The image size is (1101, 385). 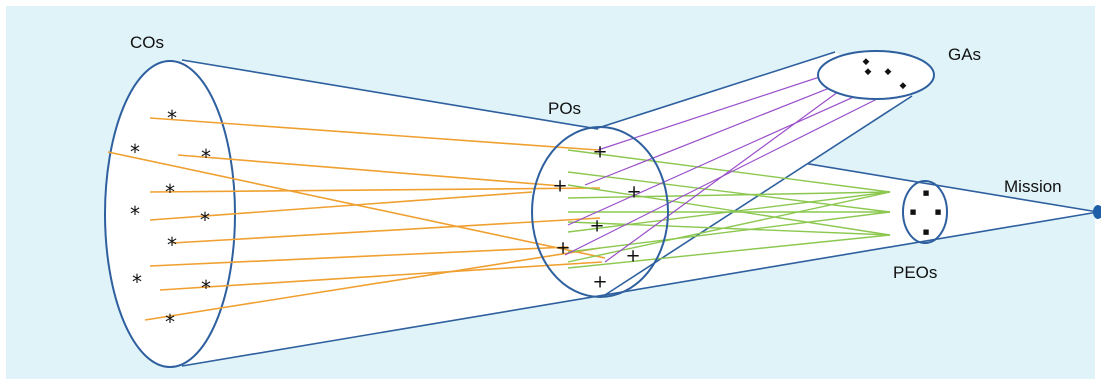 What do you see at coordinates (716, 90) in the screenshot?
I see `ga-cone-top-edge` at bounding box center [716, 90].